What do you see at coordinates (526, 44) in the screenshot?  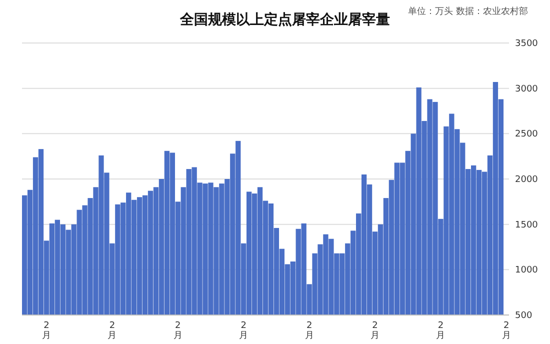 I see `y-tick-label: 3500` at bounding box center [526, 44].